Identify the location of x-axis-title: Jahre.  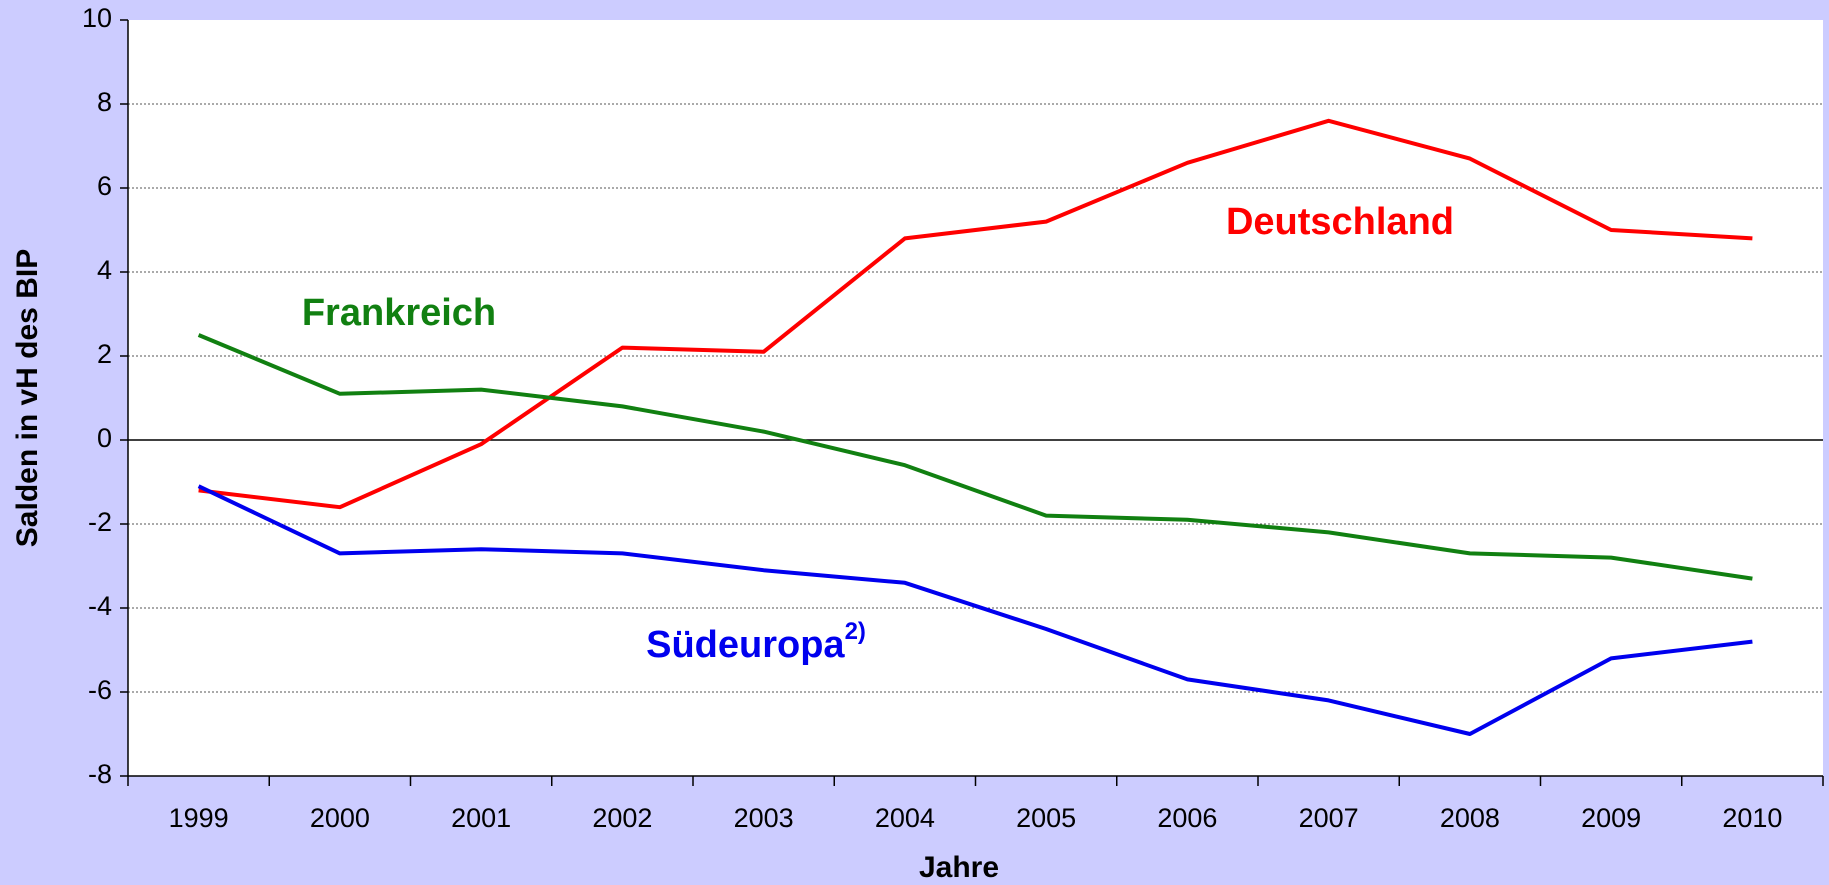
(959, 867).